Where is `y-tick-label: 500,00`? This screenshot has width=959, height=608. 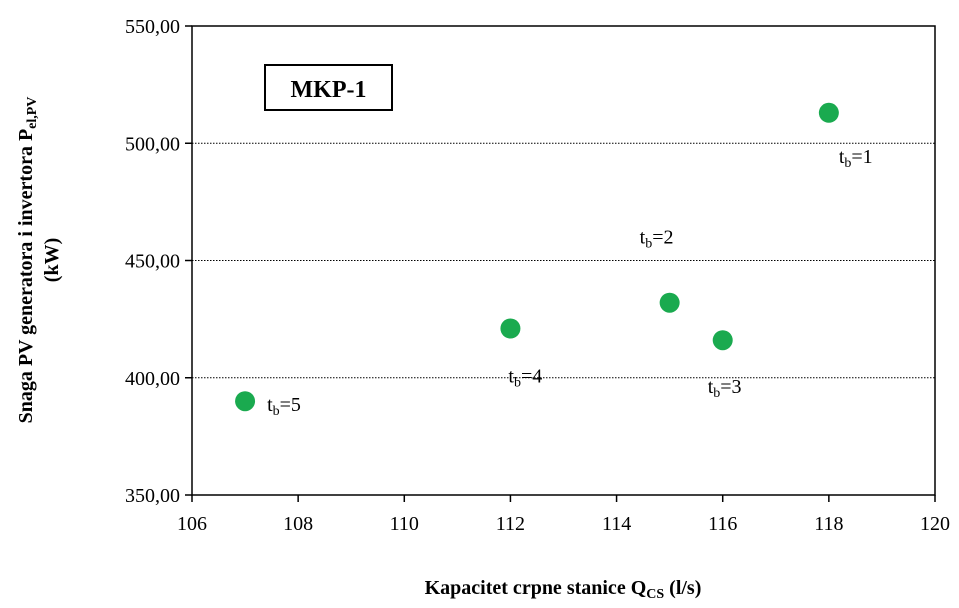
y-tick-label: 500,00 is located at coordinates (152, 144).